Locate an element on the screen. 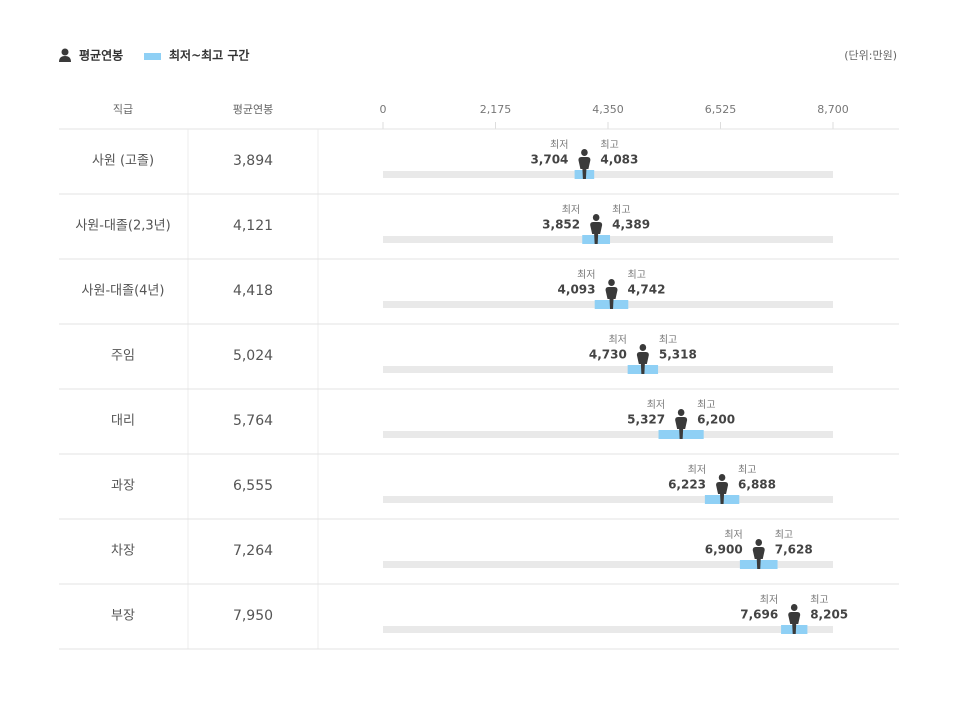 The image size is (956, 702). low-value: 4,093 is located at coordinates (577, 290).